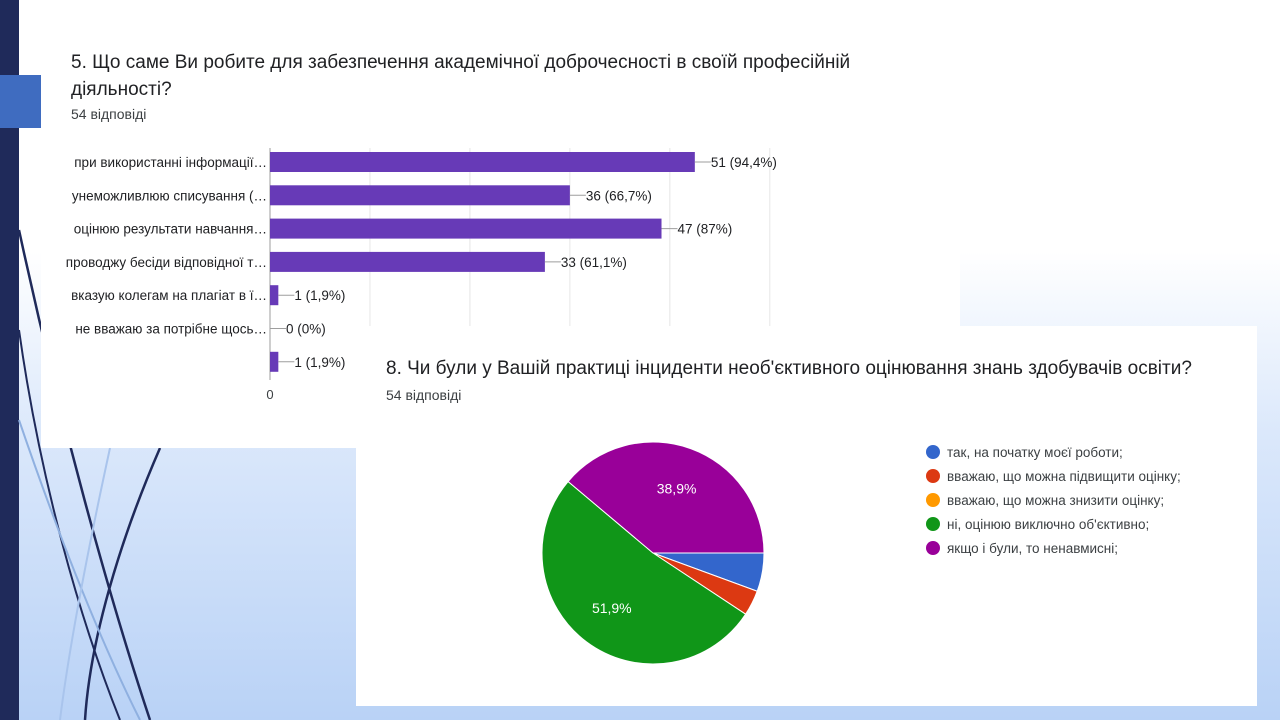 The image size is (1280, 720). I want to click on bar-data-label: 51 (94,4%), so click(744, 162).